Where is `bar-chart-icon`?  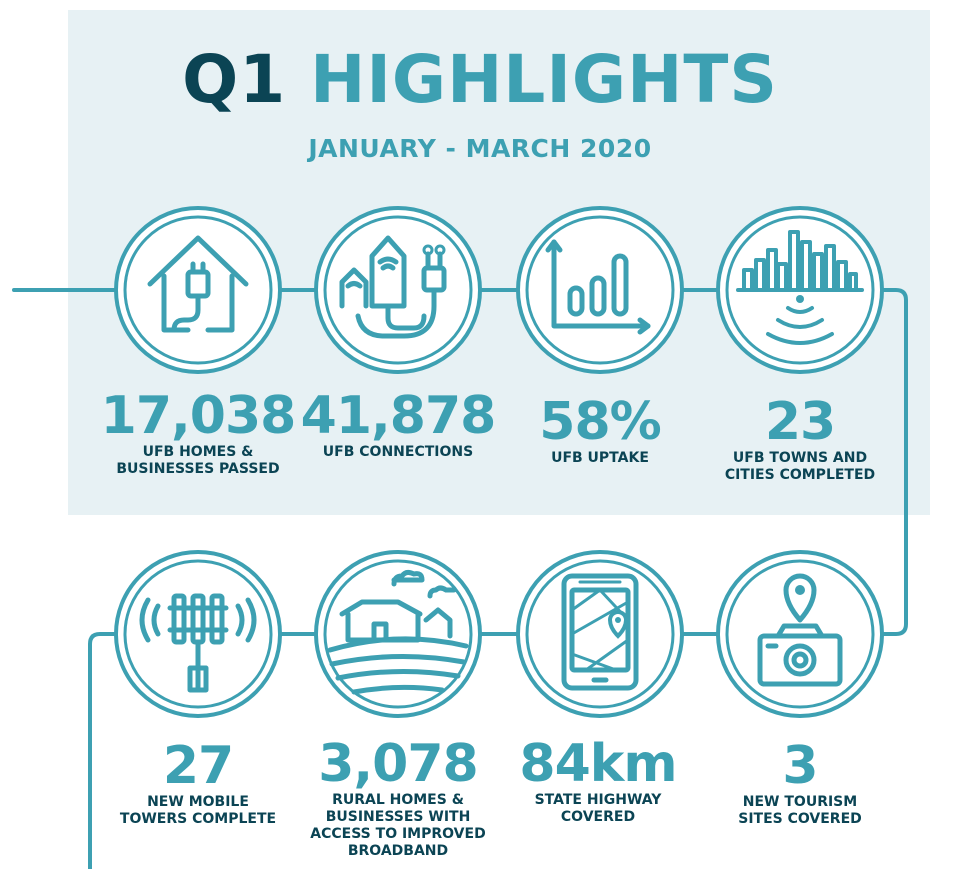
bar-chart-icon is located at coordinates (600, 290).